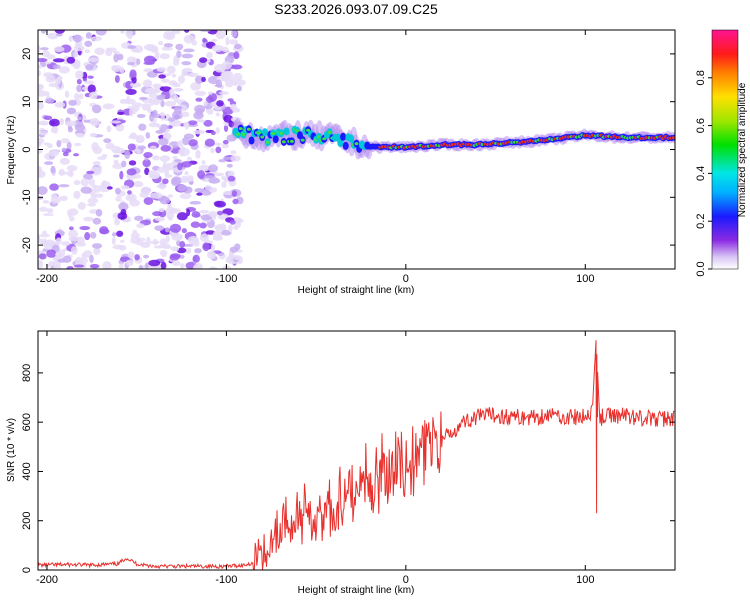 Image resolution: width=750 pixels, height=600 pixels. Describe the element at coordinates (226, 580) in the screenshot. I see `snr-xtick-label: -100` at that location.